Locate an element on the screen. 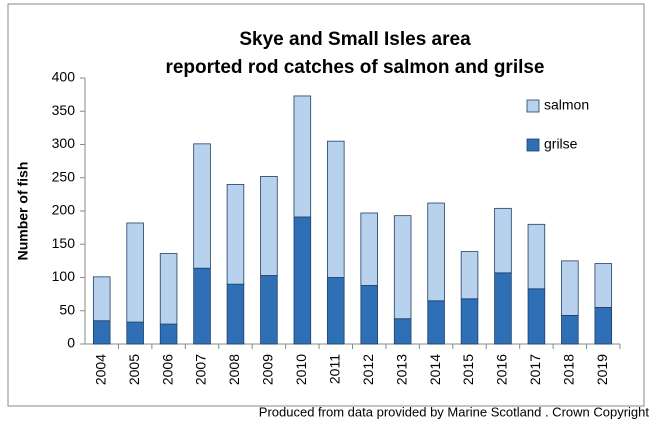 This screenshot has height=423, width=651. legend-label: grilse is located at coordinates (561, 144).